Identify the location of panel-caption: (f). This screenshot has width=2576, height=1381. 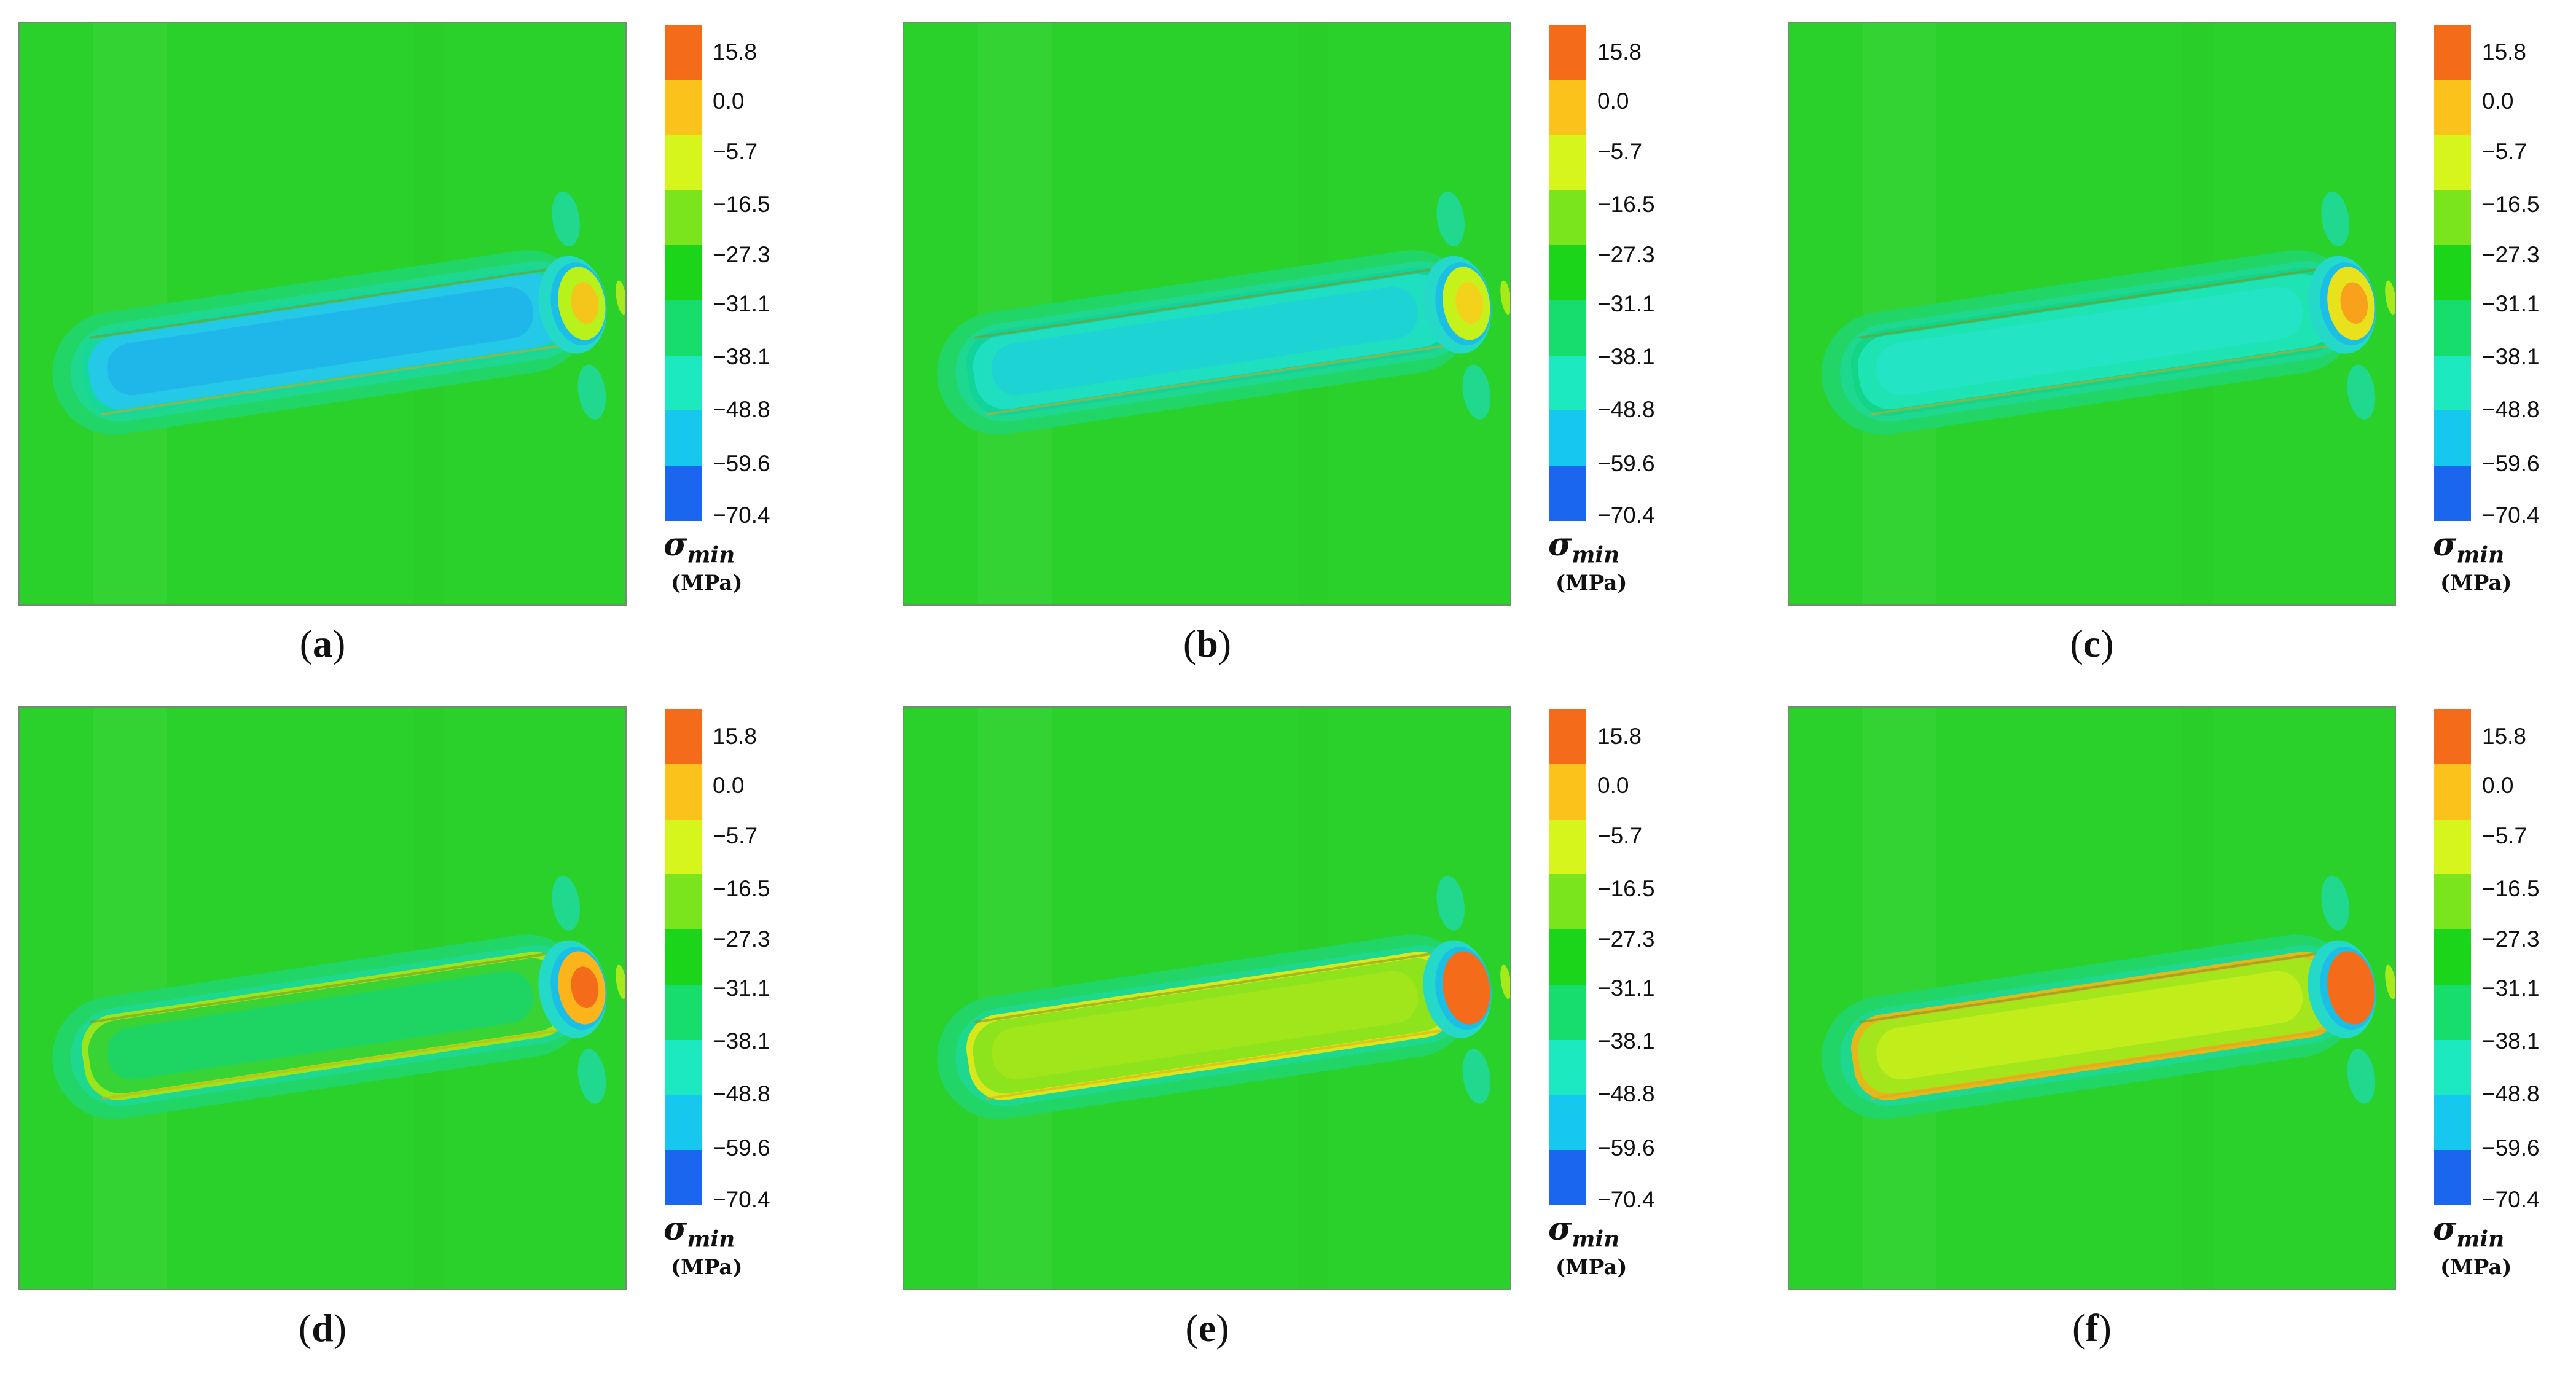
(2092, 1328).